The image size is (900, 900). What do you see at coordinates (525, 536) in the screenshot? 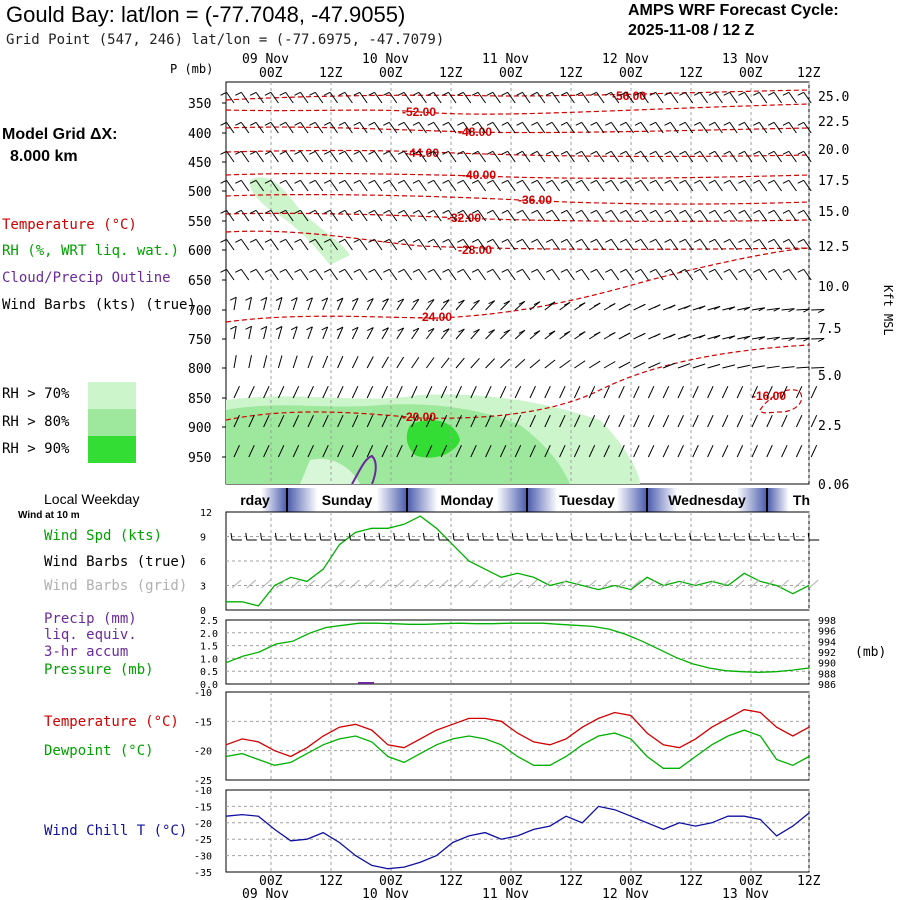
I see `surface-wind-barbs` at bounding box center [525, 536].